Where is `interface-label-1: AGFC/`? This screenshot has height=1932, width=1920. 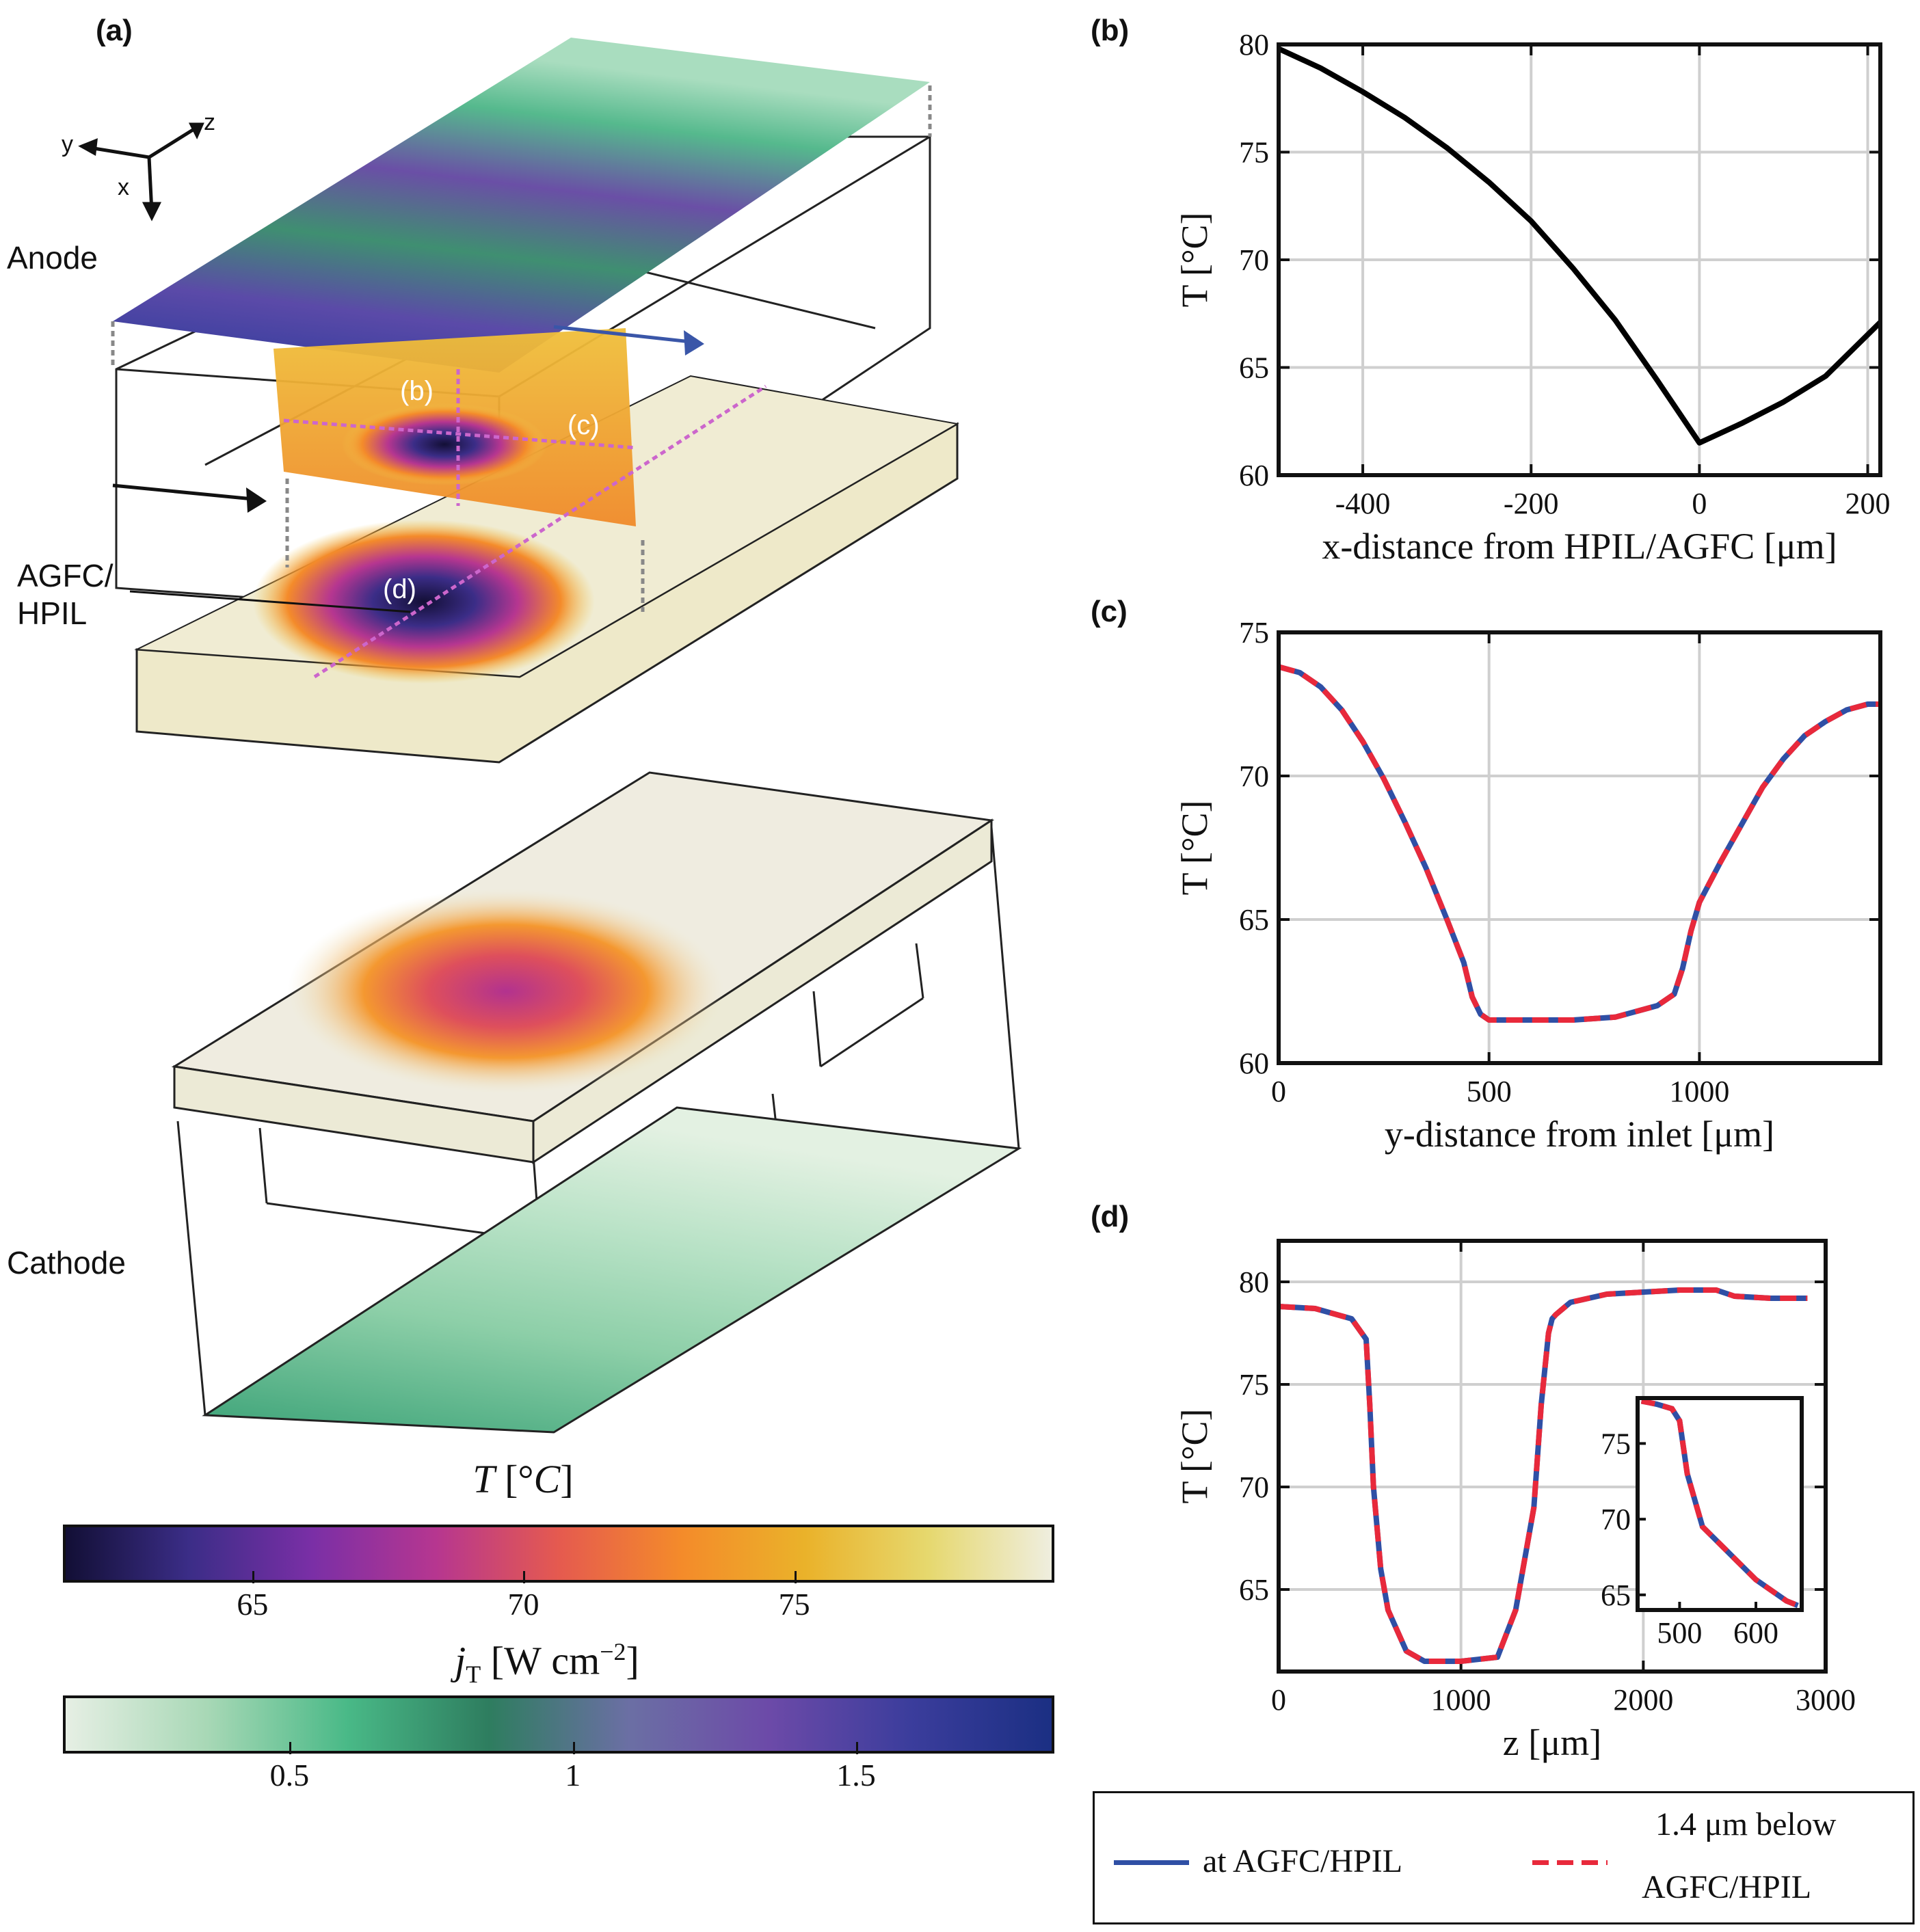
interface-label-1: AGFC/ is located at coordinates (65, 575).